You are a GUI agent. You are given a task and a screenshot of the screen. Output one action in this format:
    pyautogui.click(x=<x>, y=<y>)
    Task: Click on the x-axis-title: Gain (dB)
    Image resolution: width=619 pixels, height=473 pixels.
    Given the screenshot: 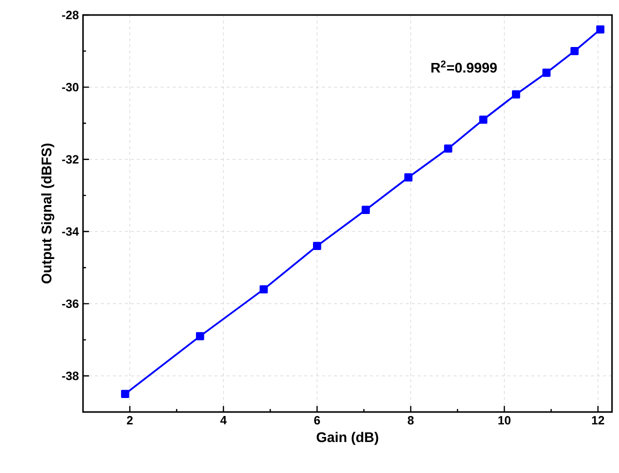 What is the action you would take?
    pyautogui.click(x=347, y=438)
    